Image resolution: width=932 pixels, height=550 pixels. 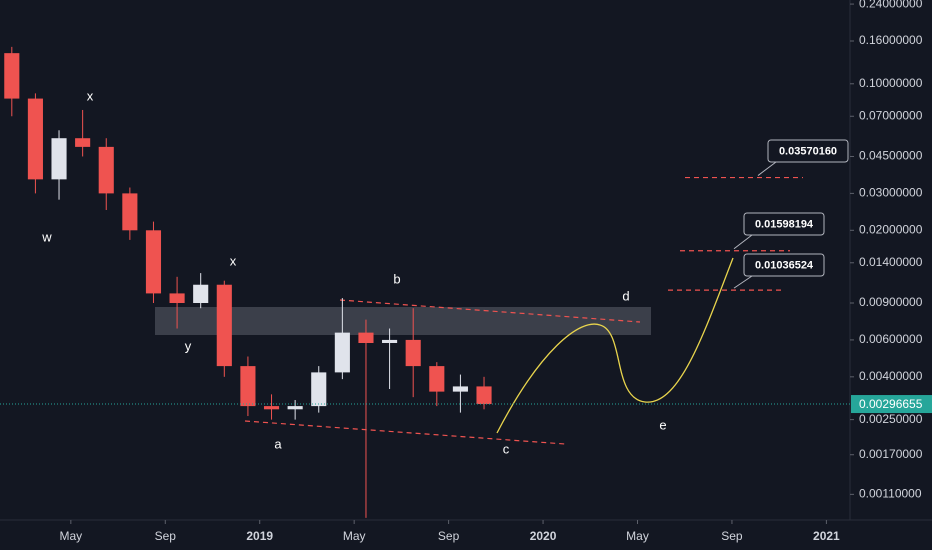 What do you see at coordinates (506, 448) in the screenshot?
I see `wave-label: c` at bounding box center [506, 448].